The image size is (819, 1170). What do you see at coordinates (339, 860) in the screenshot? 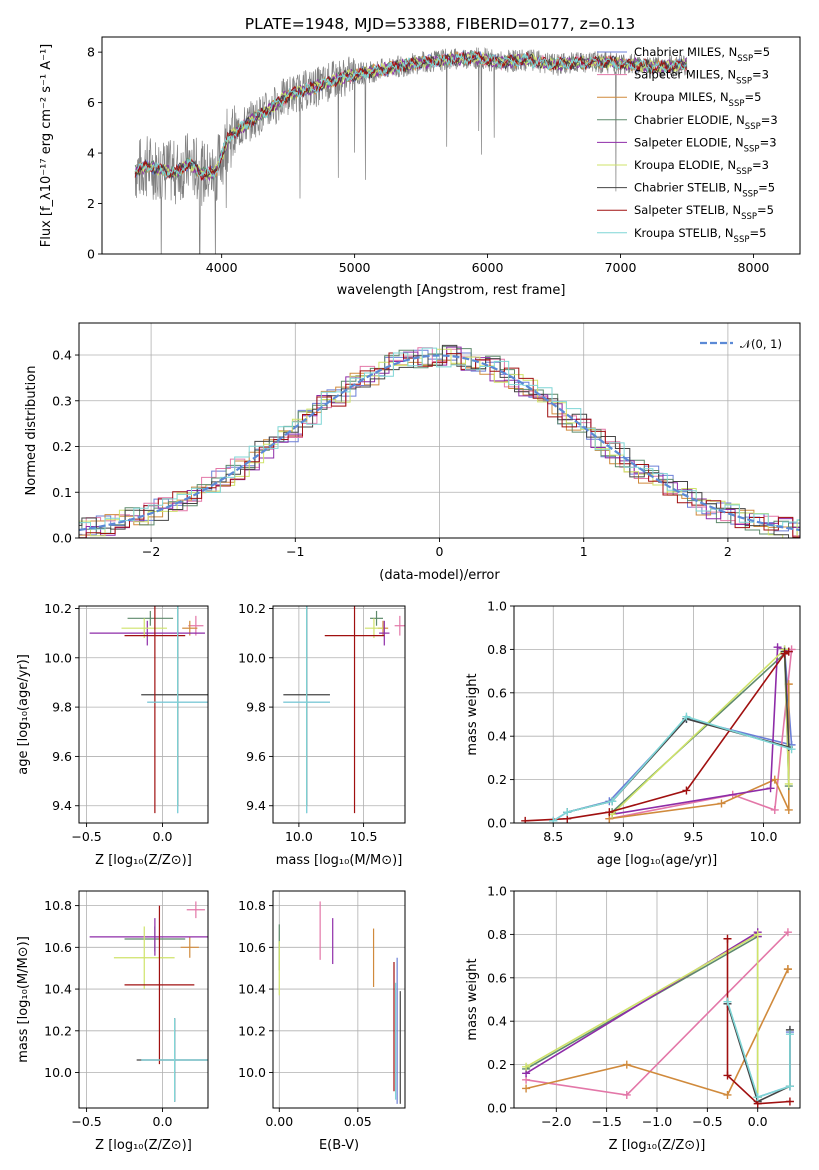
I see `x-axis-label: mass [log₁₀(M/M⊙)]` at bounding box center [339, 860].